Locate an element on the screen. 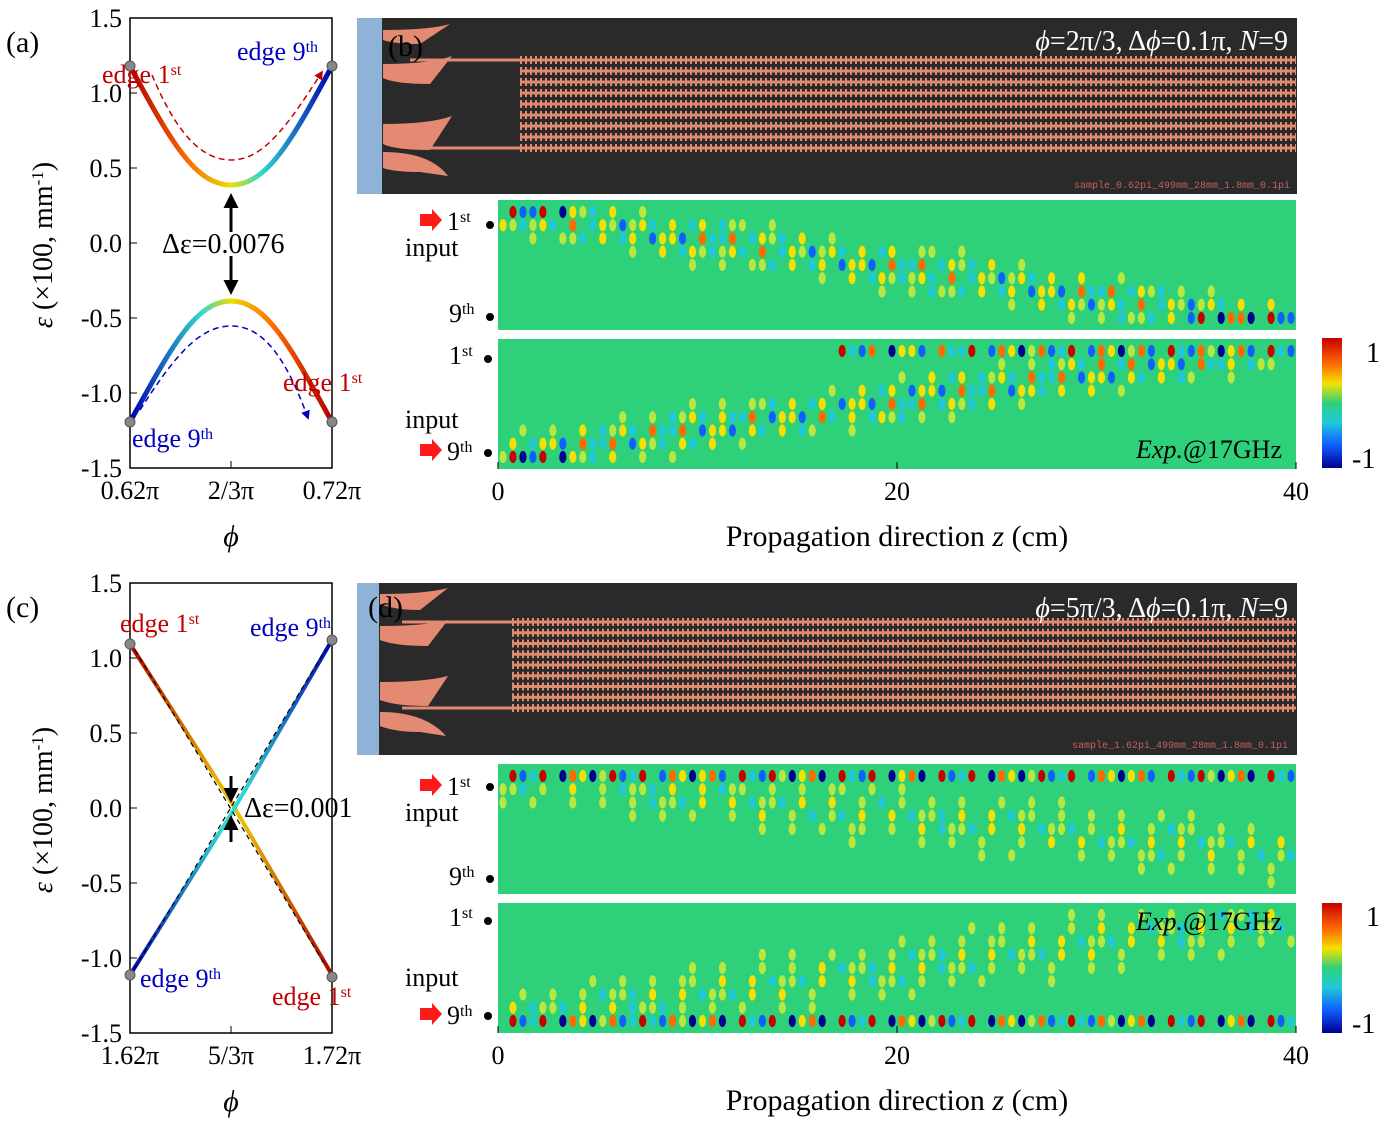 This screenshot has height=1125, width=1390. dashed-line is located at coordinates (230, 807).